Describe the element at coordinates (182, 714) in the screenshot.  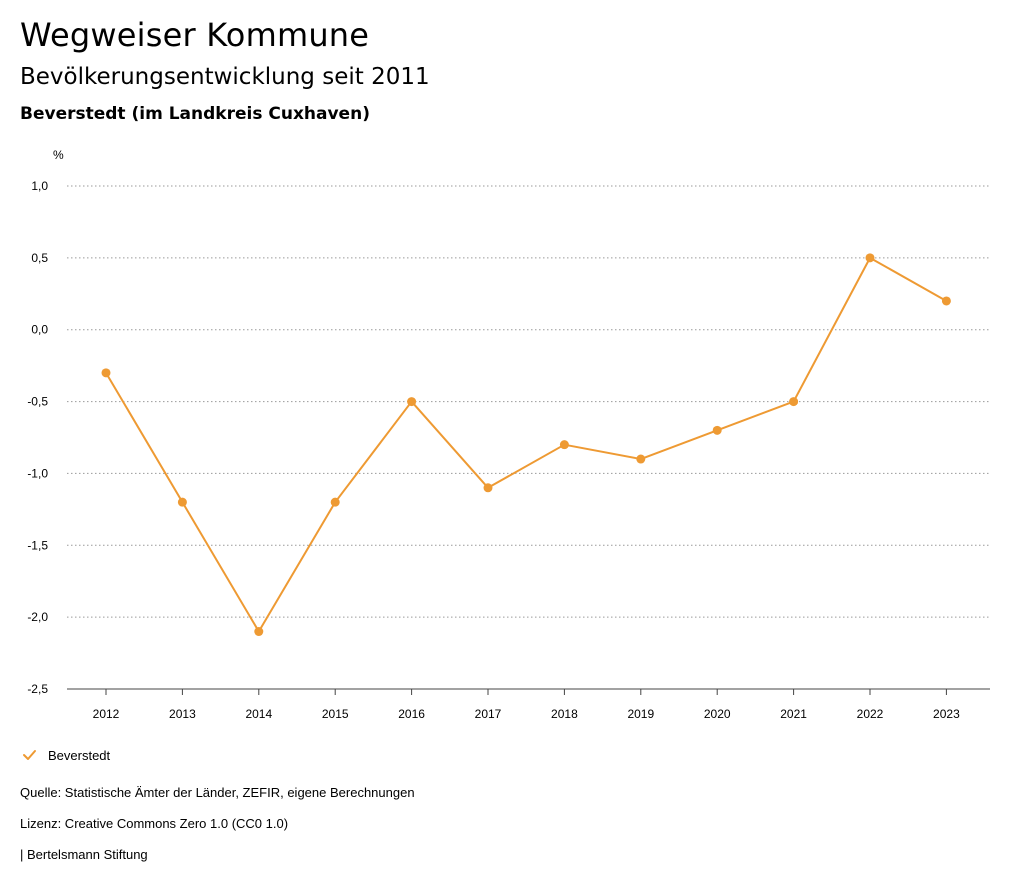
I see `x-tick-label: 2013` at that location.